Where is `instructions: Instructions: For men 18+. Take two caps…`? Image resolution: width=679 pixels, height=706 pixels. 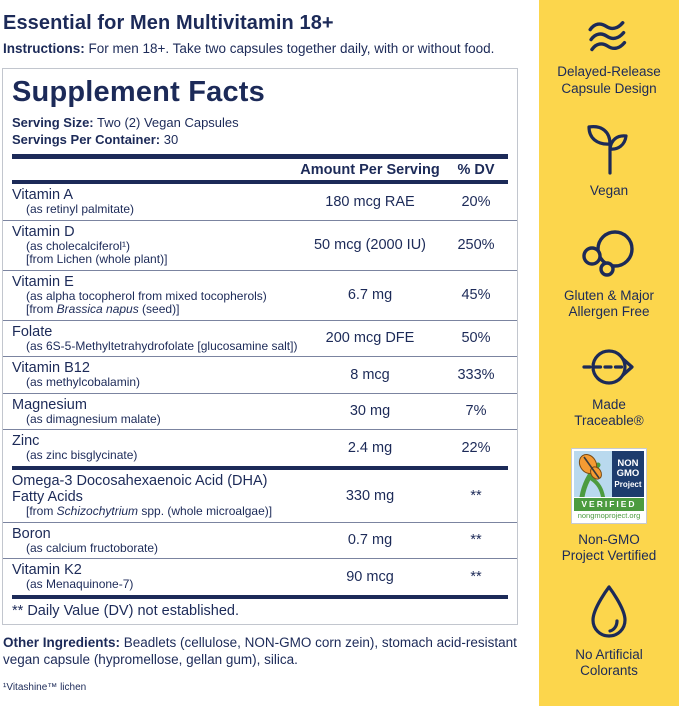 instructions: Instructions: For men 18+. Take two caps… is located at coordinates (269, 48).